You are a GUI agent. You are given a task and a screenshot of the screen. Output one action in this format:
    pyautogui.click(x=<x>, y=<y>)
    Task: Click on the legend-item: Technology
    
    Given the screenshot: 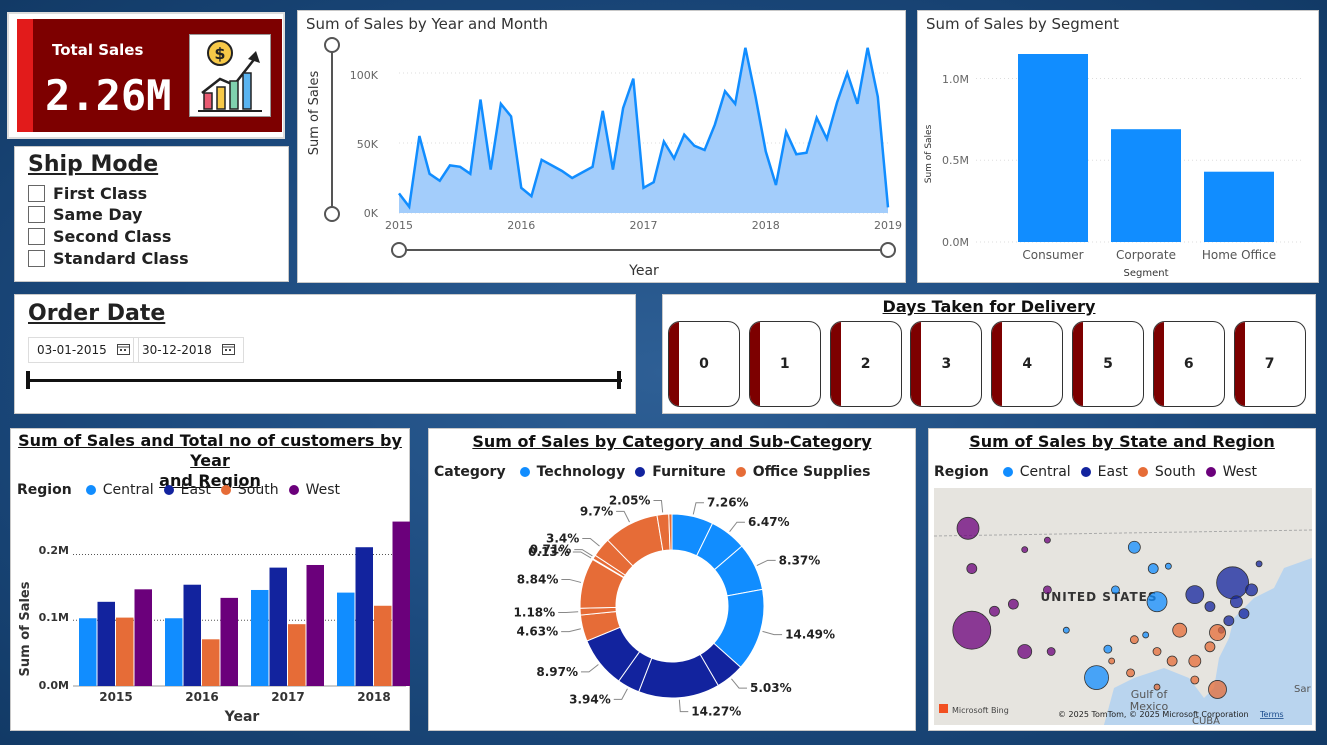 What is the action you would take?
    pyautogui.click(x=581, y=472)
    